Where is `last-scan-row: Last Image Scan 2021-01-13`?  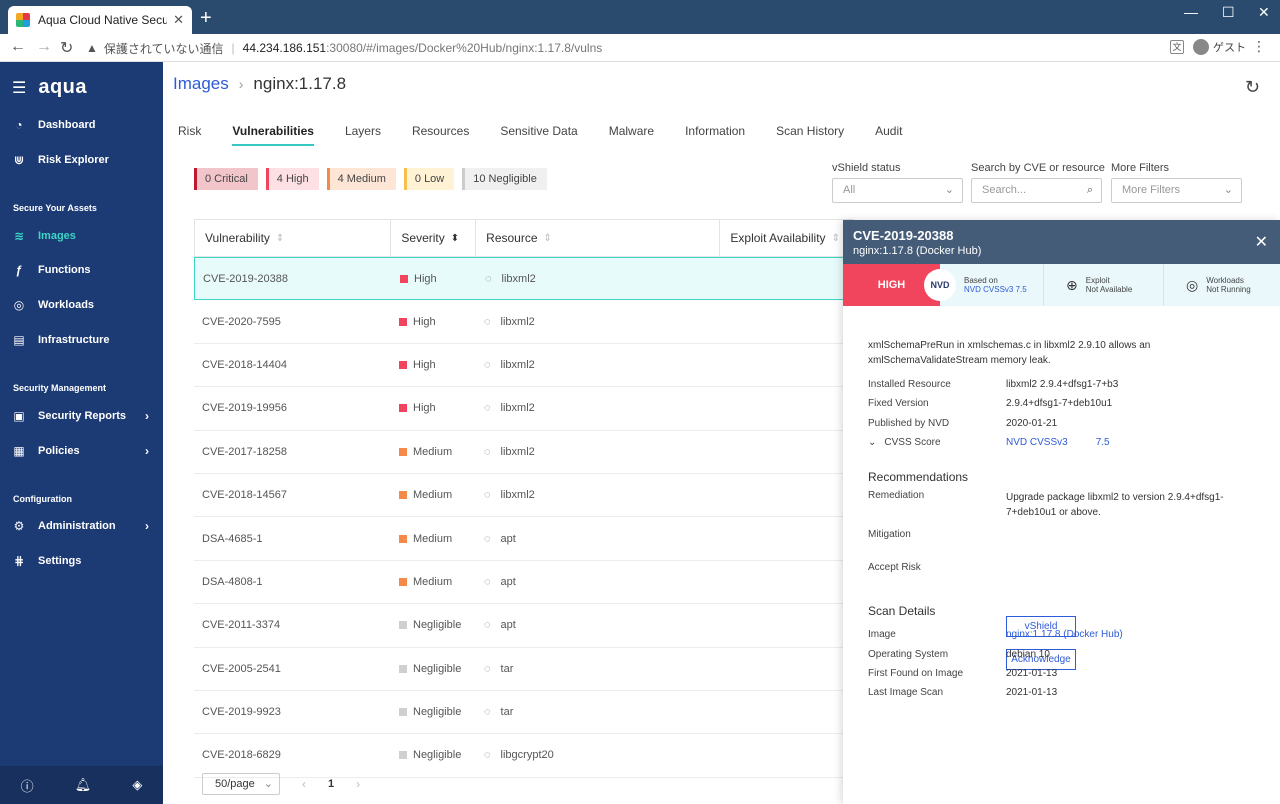
last-scan-row: Last Image Scan 2021-01-13 is located at coordinates (962, 692).